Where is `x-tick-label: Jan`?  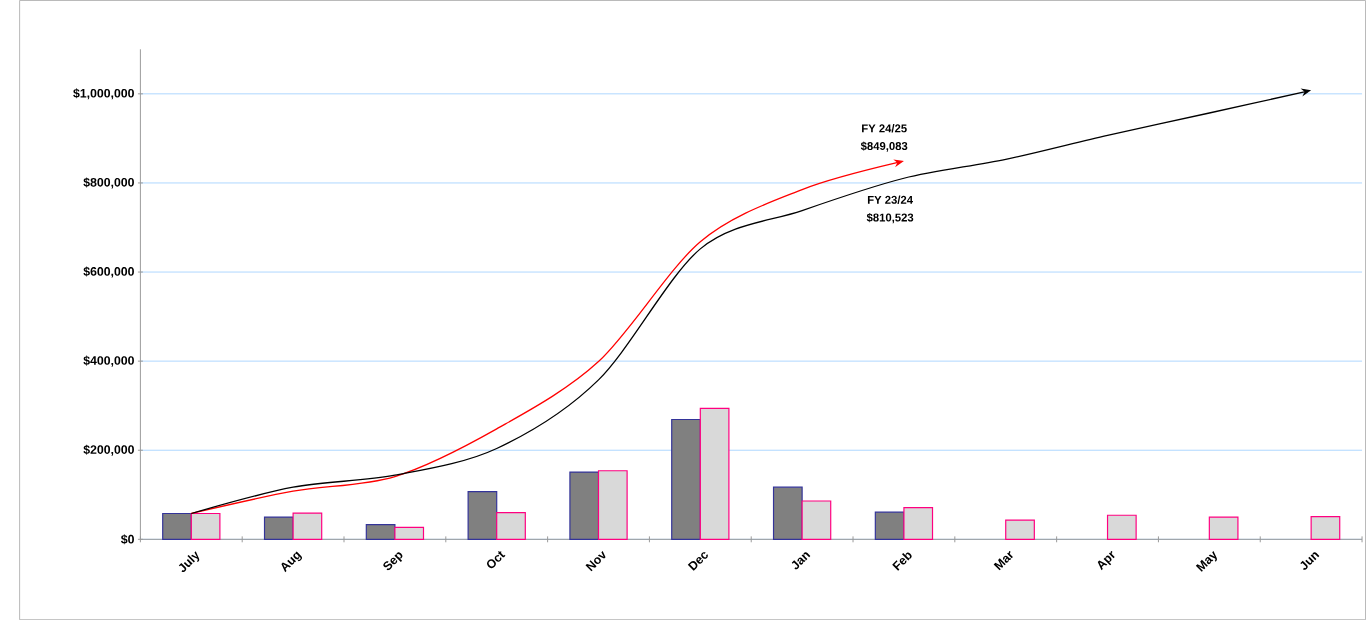
x-tick-label: Jan is located at coordinates (801, 561).